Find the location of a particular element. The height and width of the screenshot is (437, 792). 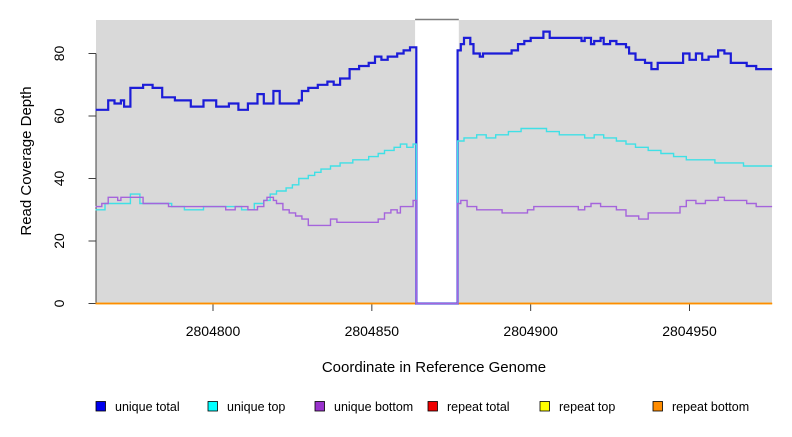

legend-item-unique-total: unique total is located at coordinates (137, 407).